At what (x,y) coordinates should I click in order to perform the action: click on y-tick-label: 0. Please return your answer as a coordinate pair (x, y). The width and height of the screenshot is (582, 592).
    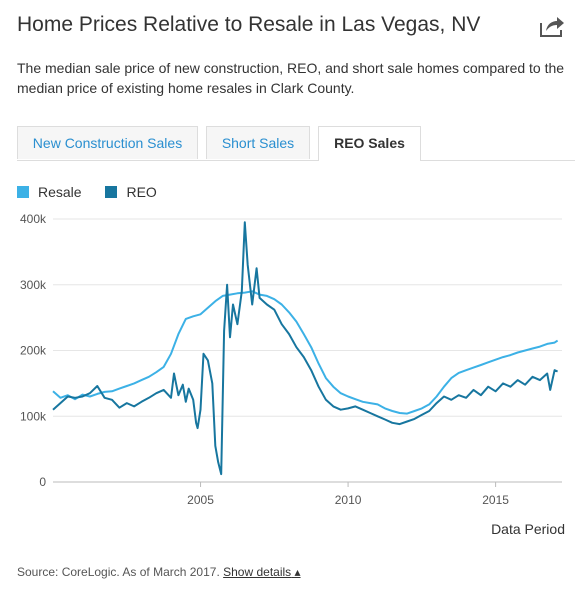
    Looking at the image, I should click on (42, 482).